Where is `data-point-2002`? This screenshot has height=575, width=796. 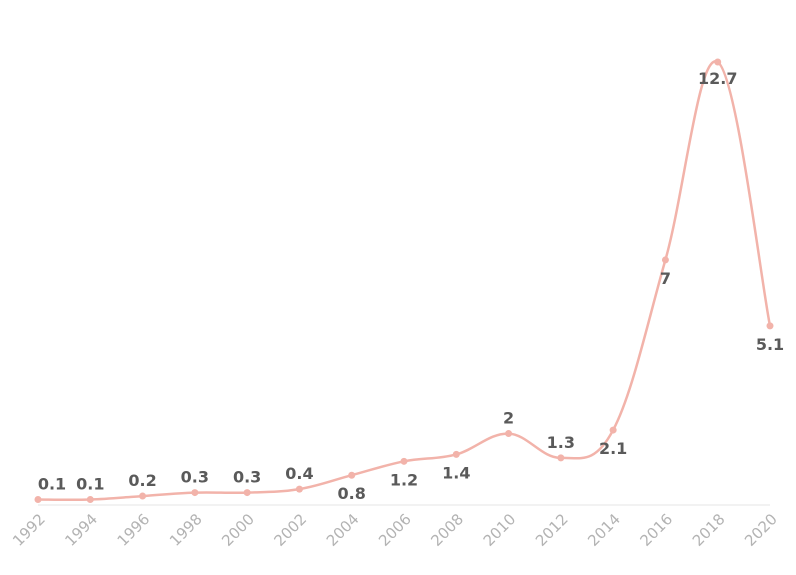
data-point-2002 is located at coordinates (299, 489).